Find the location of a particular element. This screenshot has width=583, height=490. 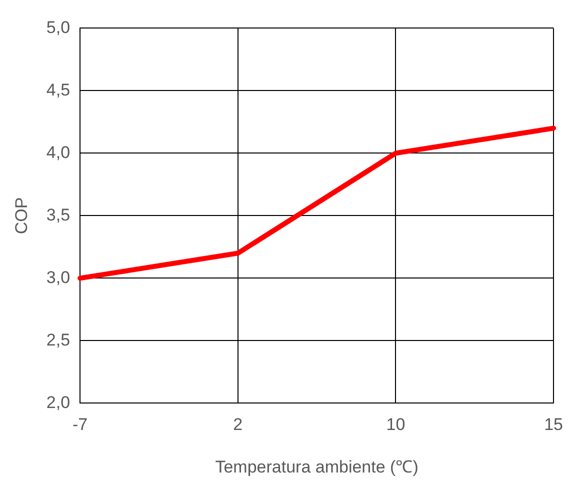

y-tick-label: 3,5 is located at coordinates (58, 214).